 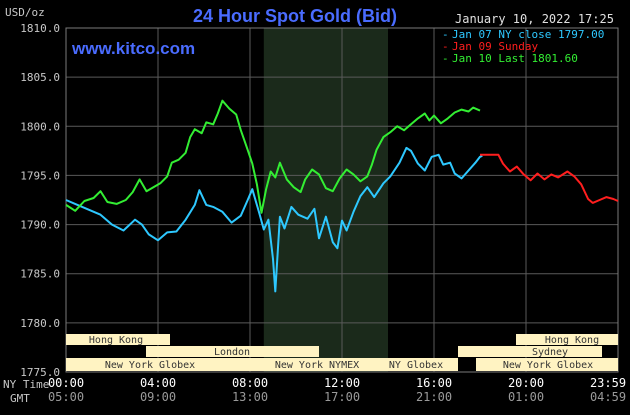 I want to click on legend-jan10-marker: -, so click(x=445, y=58).